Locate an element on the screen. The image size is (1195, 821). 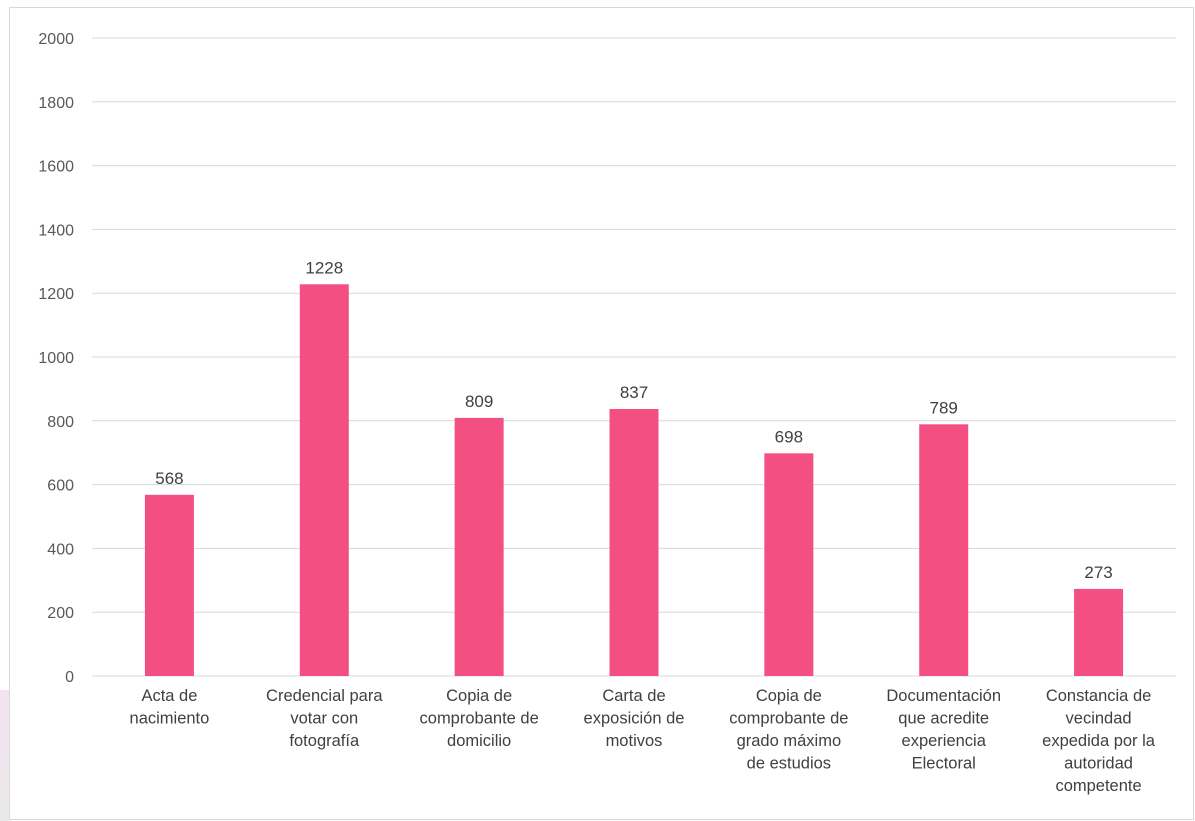
x-category-label-line: exposición de is located at coordinates (634, 719).